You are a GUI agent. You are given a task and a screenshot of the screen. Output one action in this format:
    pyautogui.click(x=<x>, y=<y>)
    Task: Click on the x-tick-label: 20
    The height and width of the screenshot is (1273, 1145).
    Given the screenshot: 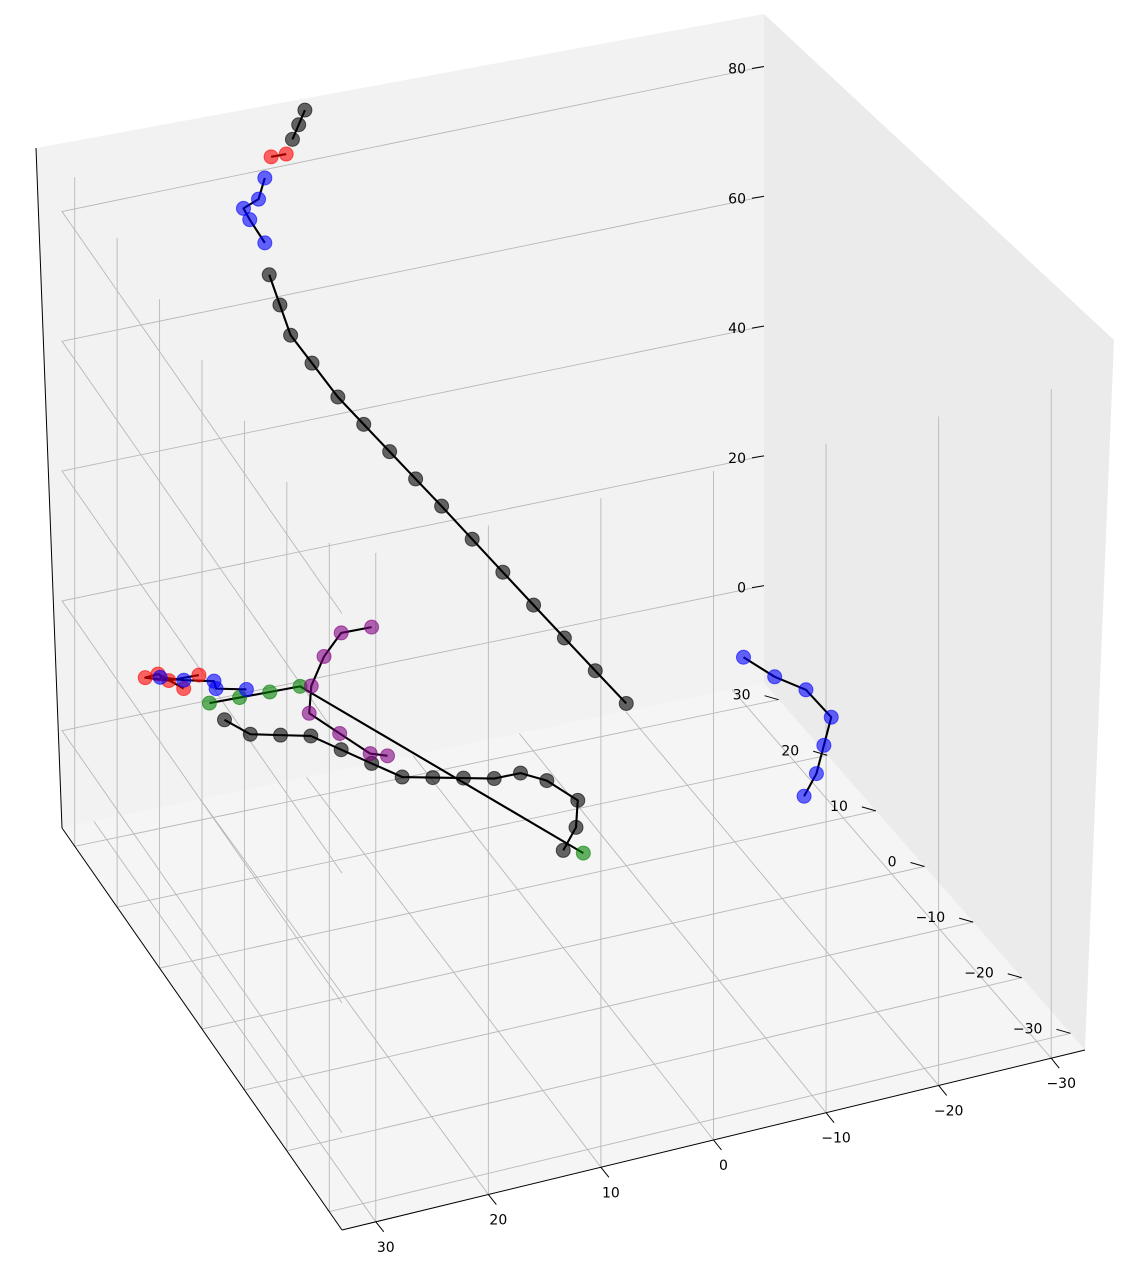 What is the action you would take?
    pyautogui.click(x=498, y=1221)
    